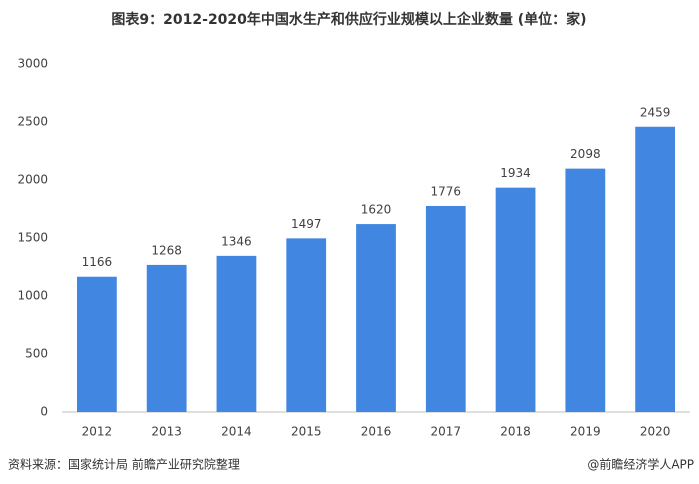  I want to click on x-tick-label: 2017, so click(446, 432).